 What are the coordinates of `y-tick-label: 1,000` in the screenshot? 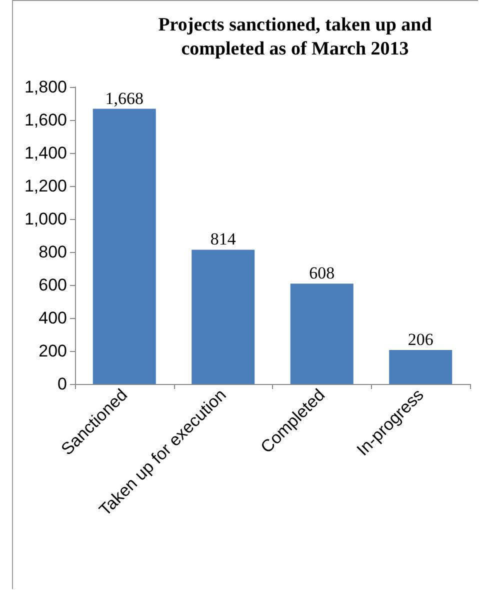 It's located at (45, 219).